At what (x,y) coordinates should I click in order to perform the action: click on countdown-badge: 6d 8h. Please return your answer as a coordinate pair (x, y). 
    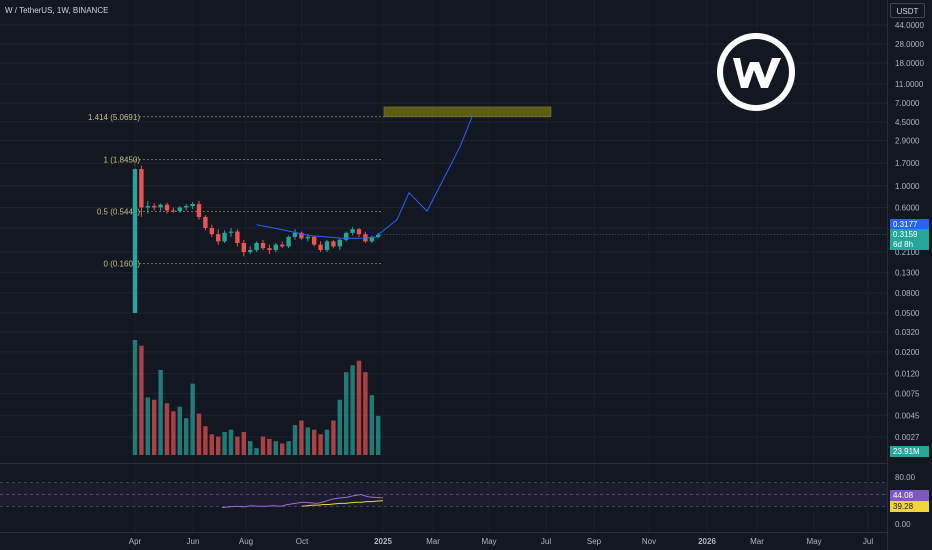
    Looking at the image, I should click on (909, 244).